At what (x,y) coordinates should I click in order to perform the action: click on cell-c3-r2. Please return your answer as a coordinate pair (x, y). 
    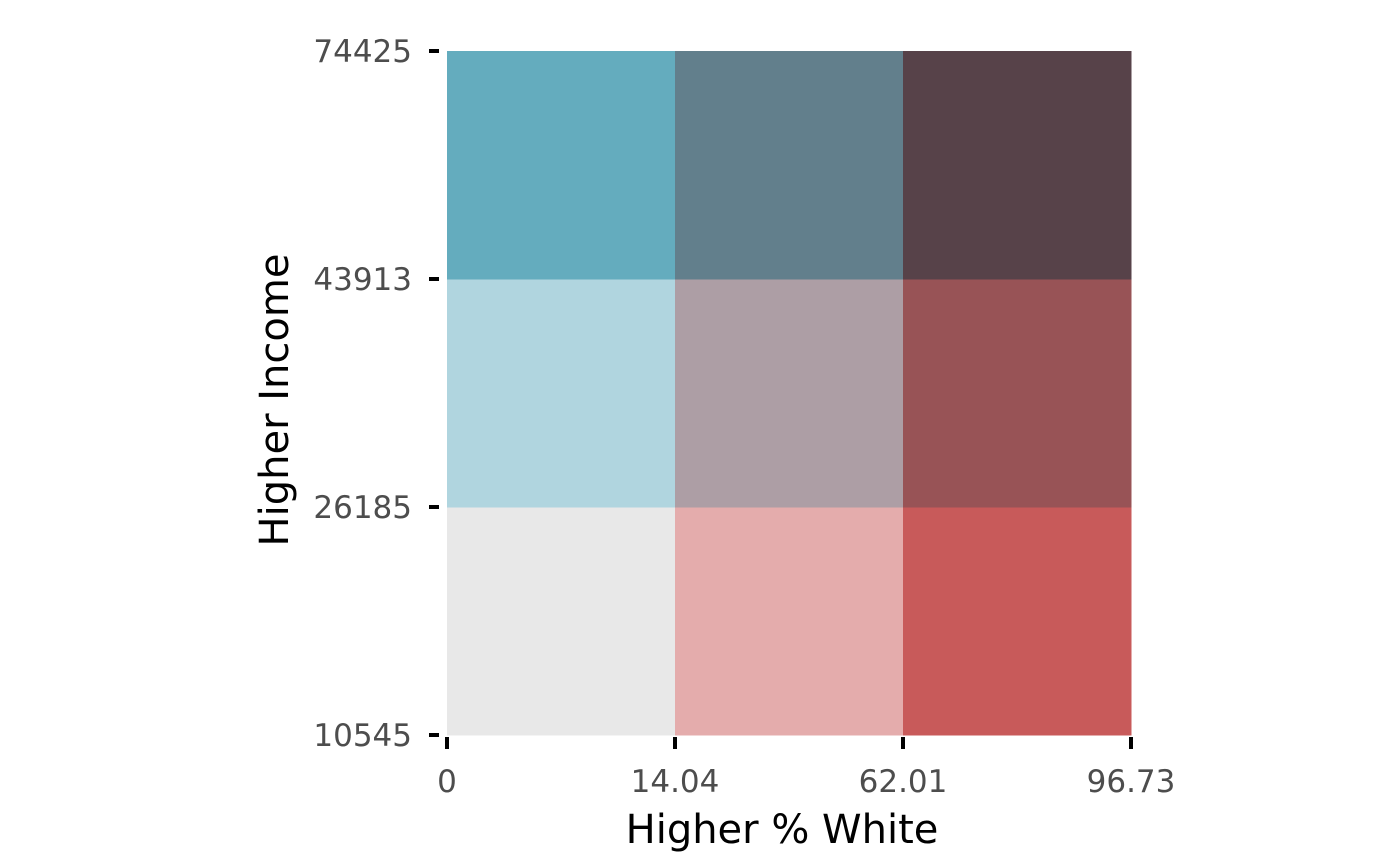
    Looking at the image, I should click on (1017, 393).